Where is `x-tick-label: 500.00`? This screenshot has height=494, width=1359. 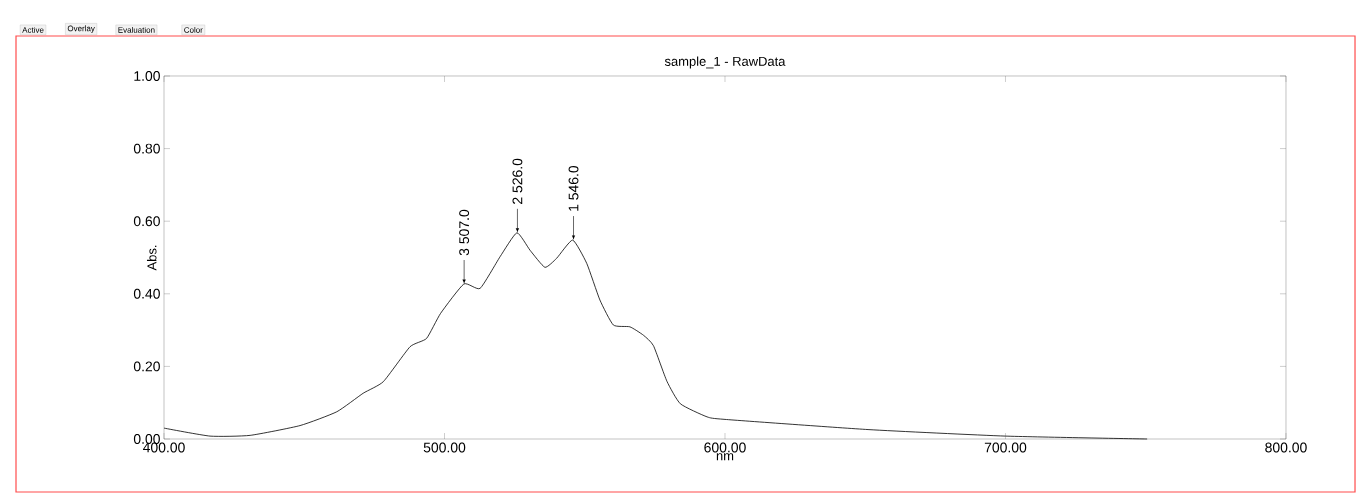
x-tick-label: 500.00 is located at coordinates (444, 447).